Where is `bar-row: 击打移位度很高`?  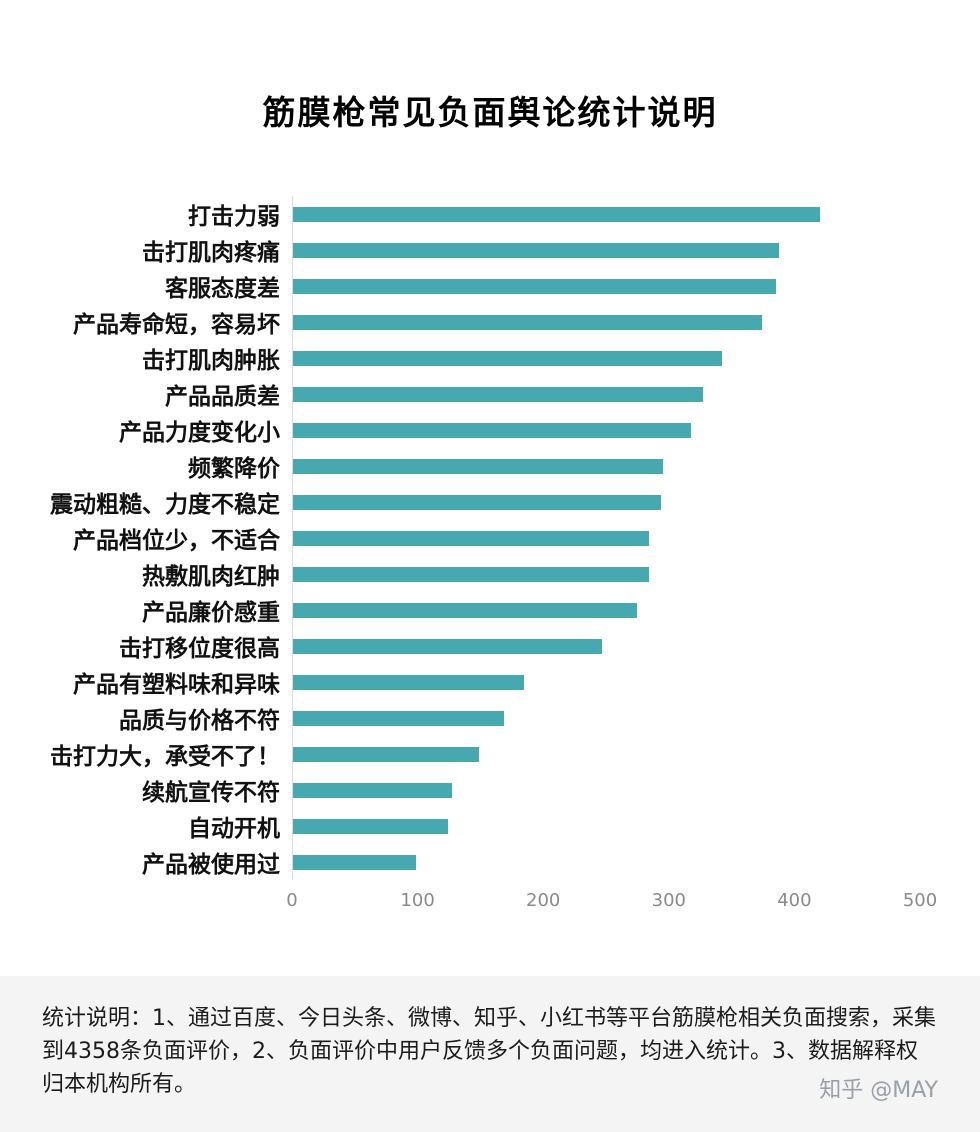 bar-row: 击打移位度很高 is located at coordinates (490, 646).